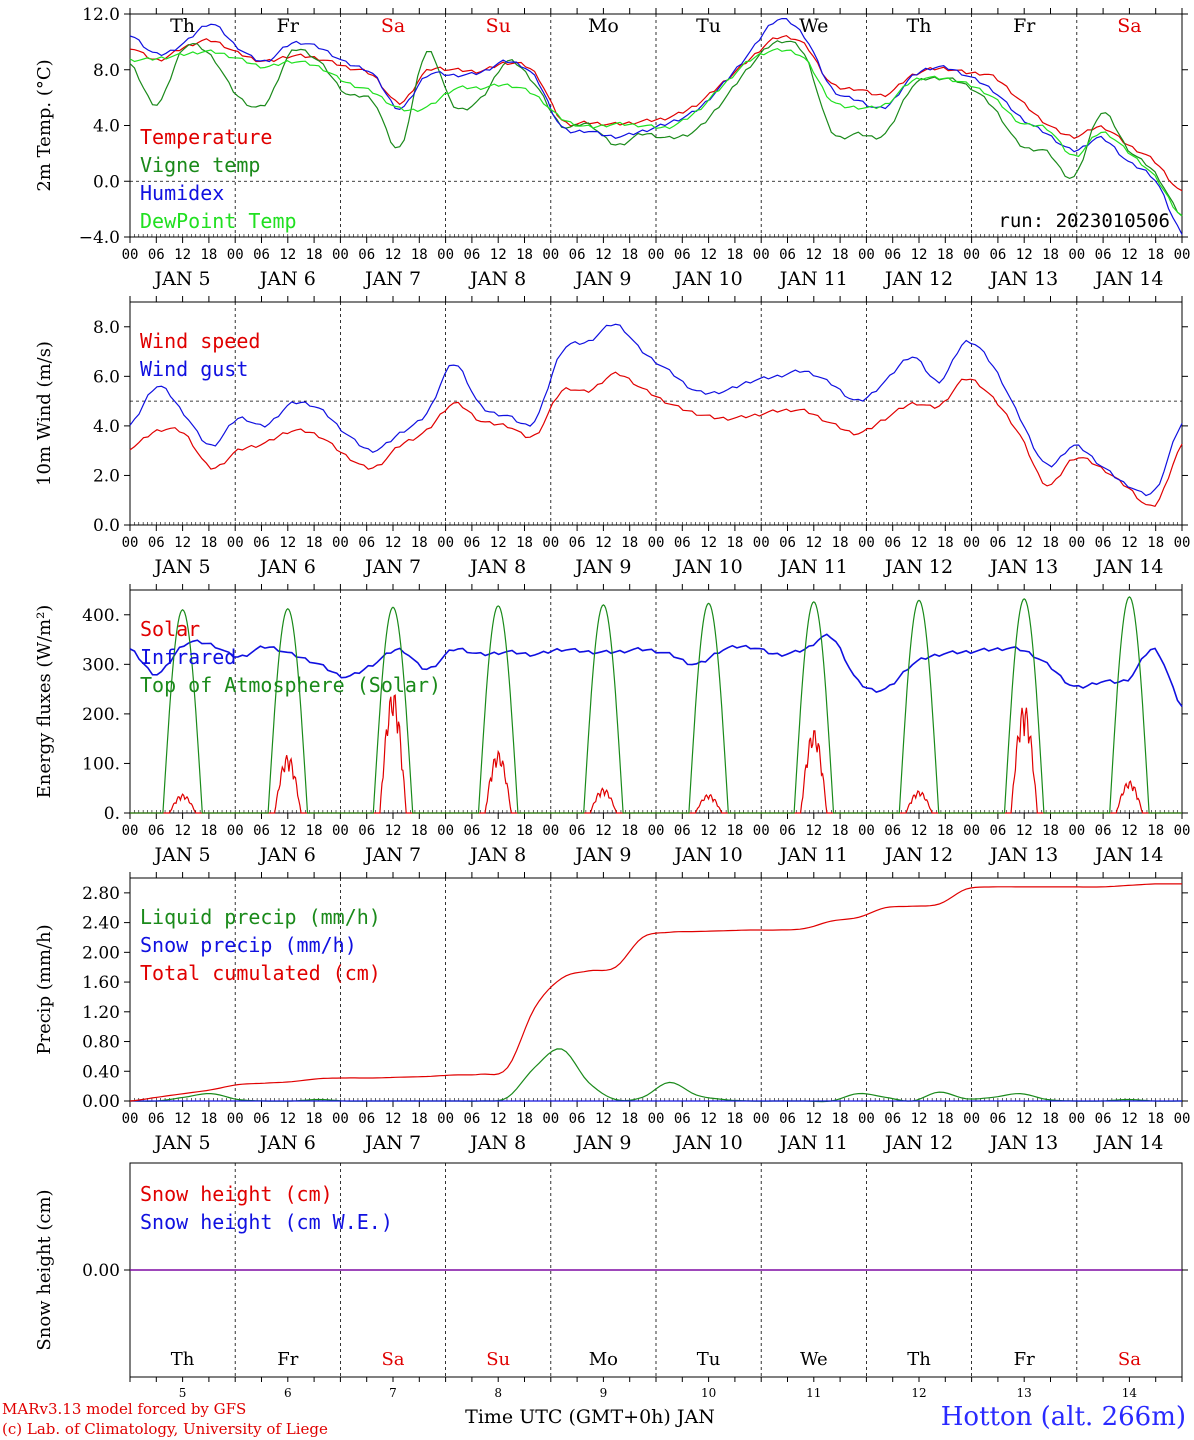 The image size is (1194, 1440). What do you see at coordinates (236, 1194) in the screenshot?
I see `legend-entry: Snow height (cm)` at bounding box center [236, 1194].